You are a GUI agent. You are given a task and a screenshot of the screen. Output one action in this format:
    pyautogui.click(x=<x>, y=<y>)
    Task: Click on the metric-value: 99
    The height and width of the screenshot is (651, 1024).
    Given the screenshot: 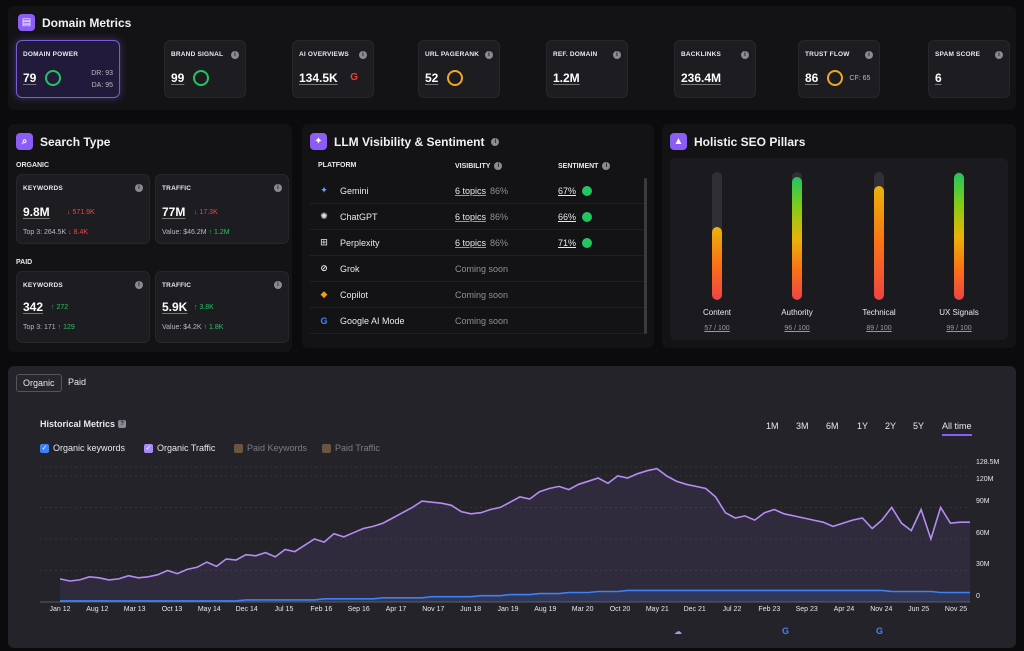 What is the action you would take?
    pyautogui.click(x=178, y=78)
    